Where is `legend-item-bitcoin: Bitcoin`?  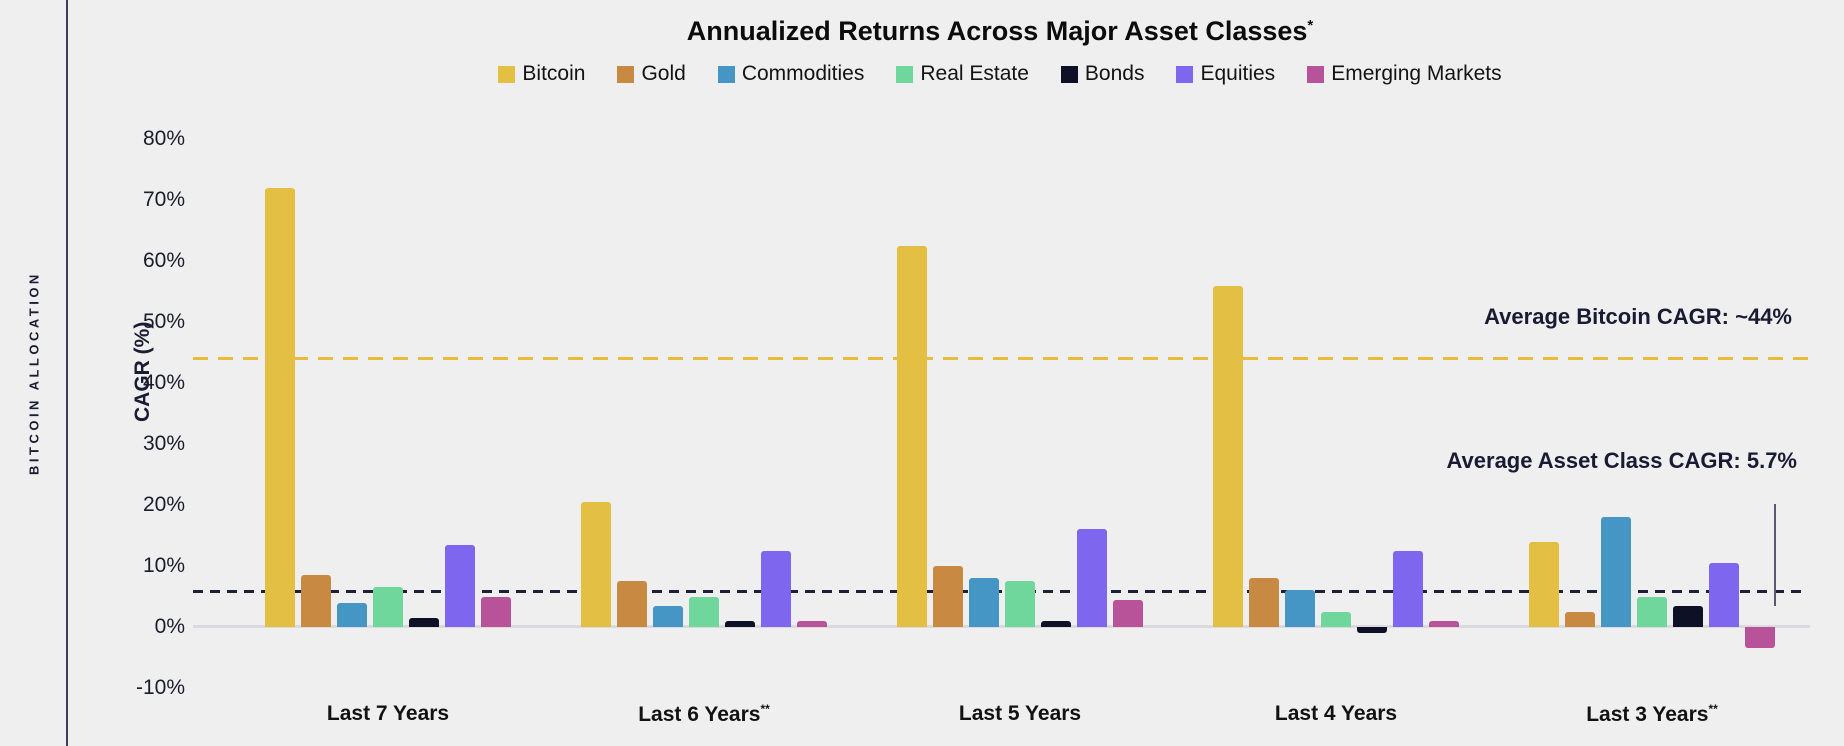
legend-item-bitcoin: Bitcoin is located at coordinates (541, 74).